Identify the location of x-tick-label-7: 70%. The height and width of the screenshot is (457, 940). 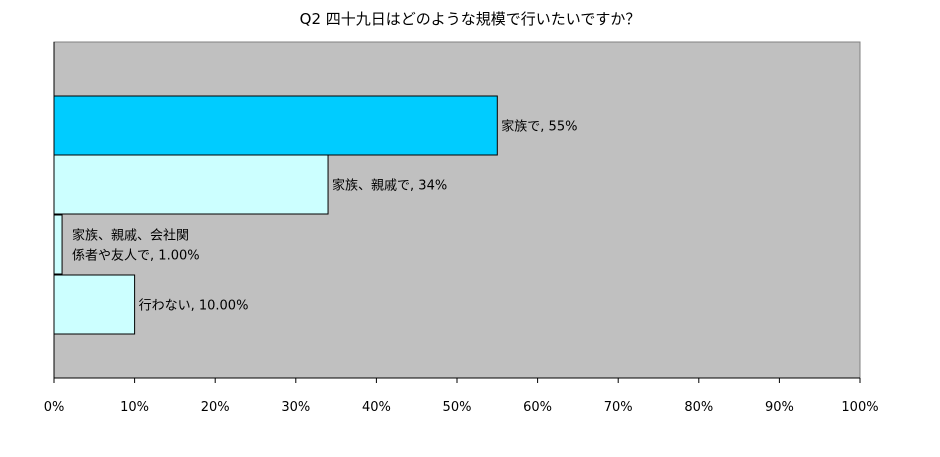
(618, 407).